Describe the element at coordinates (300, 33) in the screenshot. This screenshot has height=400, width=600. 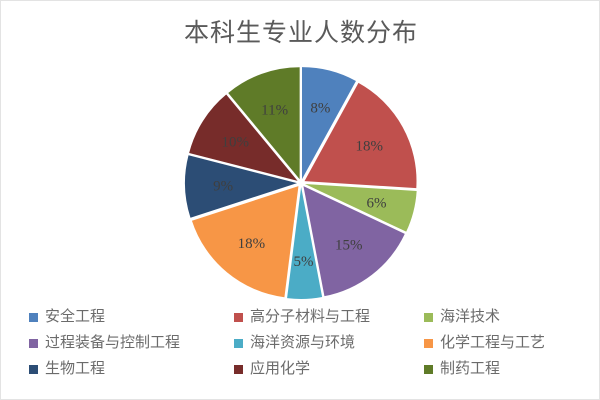
I see `chart-title: 本科生专业人数分布` at that location.